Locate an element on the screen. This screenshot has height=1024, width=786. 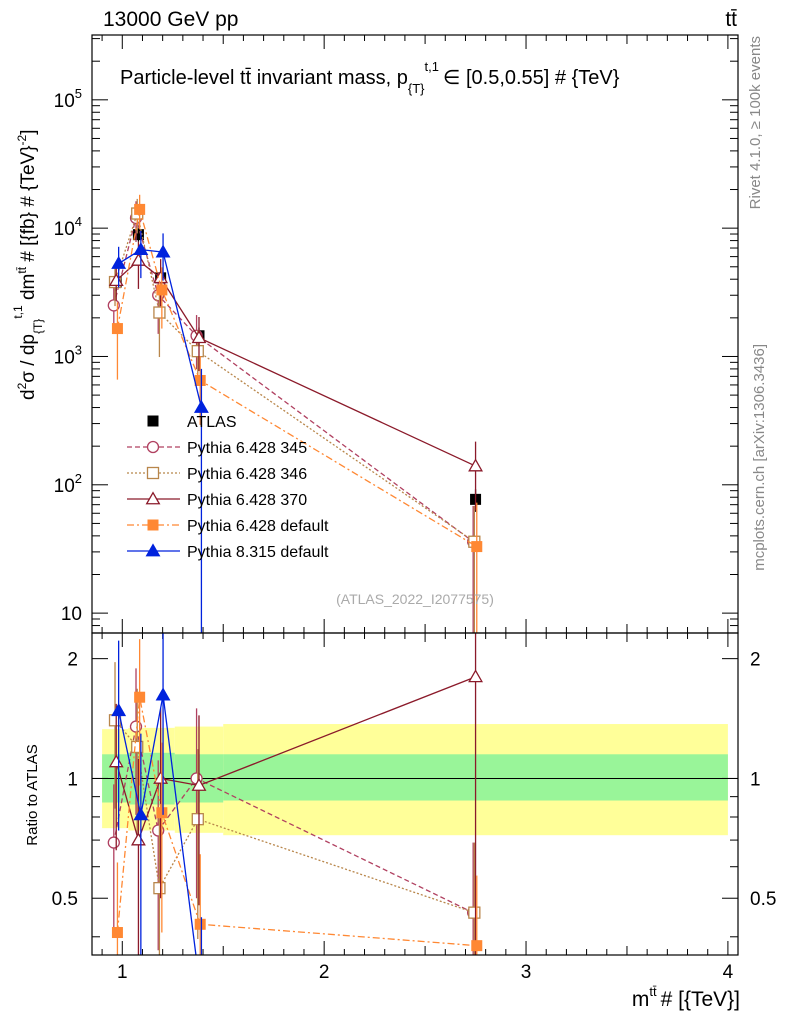
title-subscript: {T} is located at coordinates (416, 88).